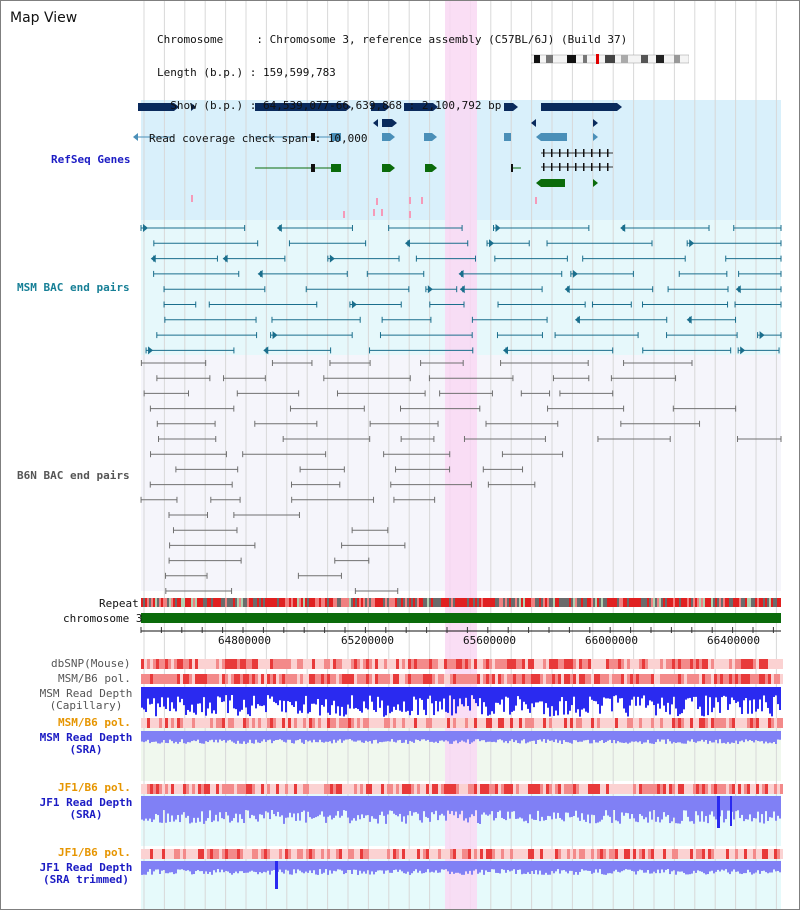 Image resolution: width=800 pixels, height=910 pixels. Describe the element at coordinates (86, 744) in the screenshot. I see `msm-read-depth-sra-label: MSM Read Depth (SRA)` at that location.